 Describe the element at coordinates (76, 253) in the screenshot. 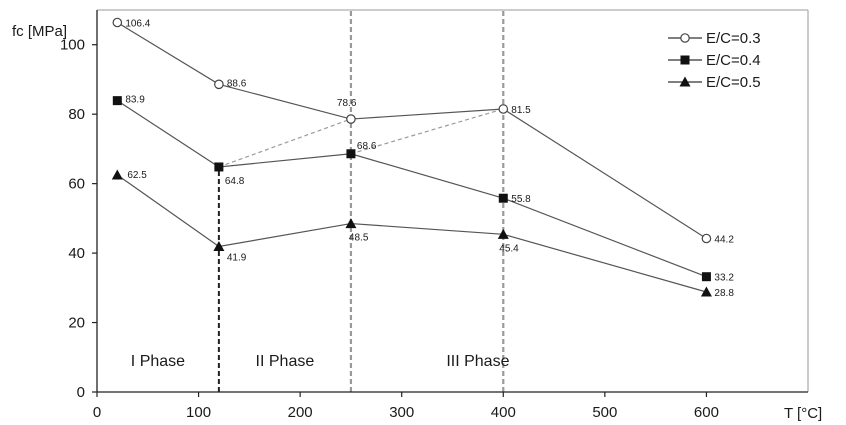

I see `y-tick-label: 40` at that location.